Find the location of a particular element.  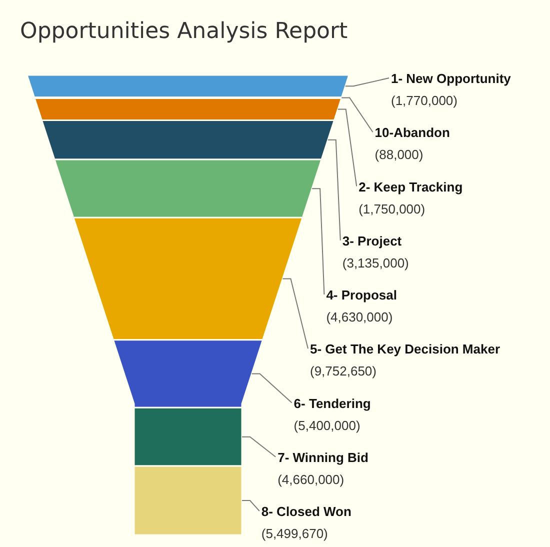

category-label: 6- Tendering is located at coordinates (332, 403).